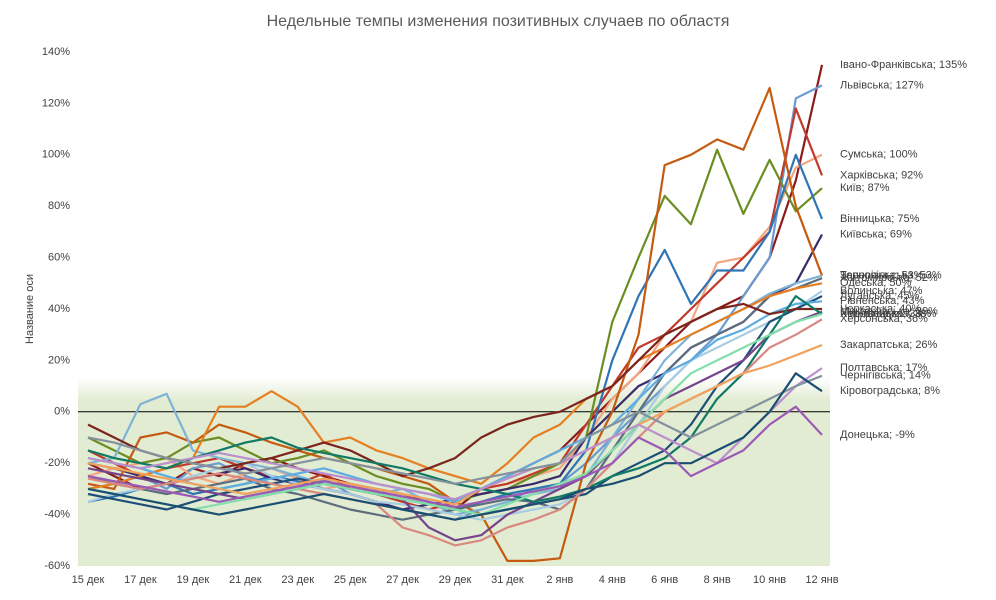 This screenshot has height=600, width=996. Describe the element at coordinates (507, 580) in the screenshot. I see `x-tick-label: 31 дек` at that location.